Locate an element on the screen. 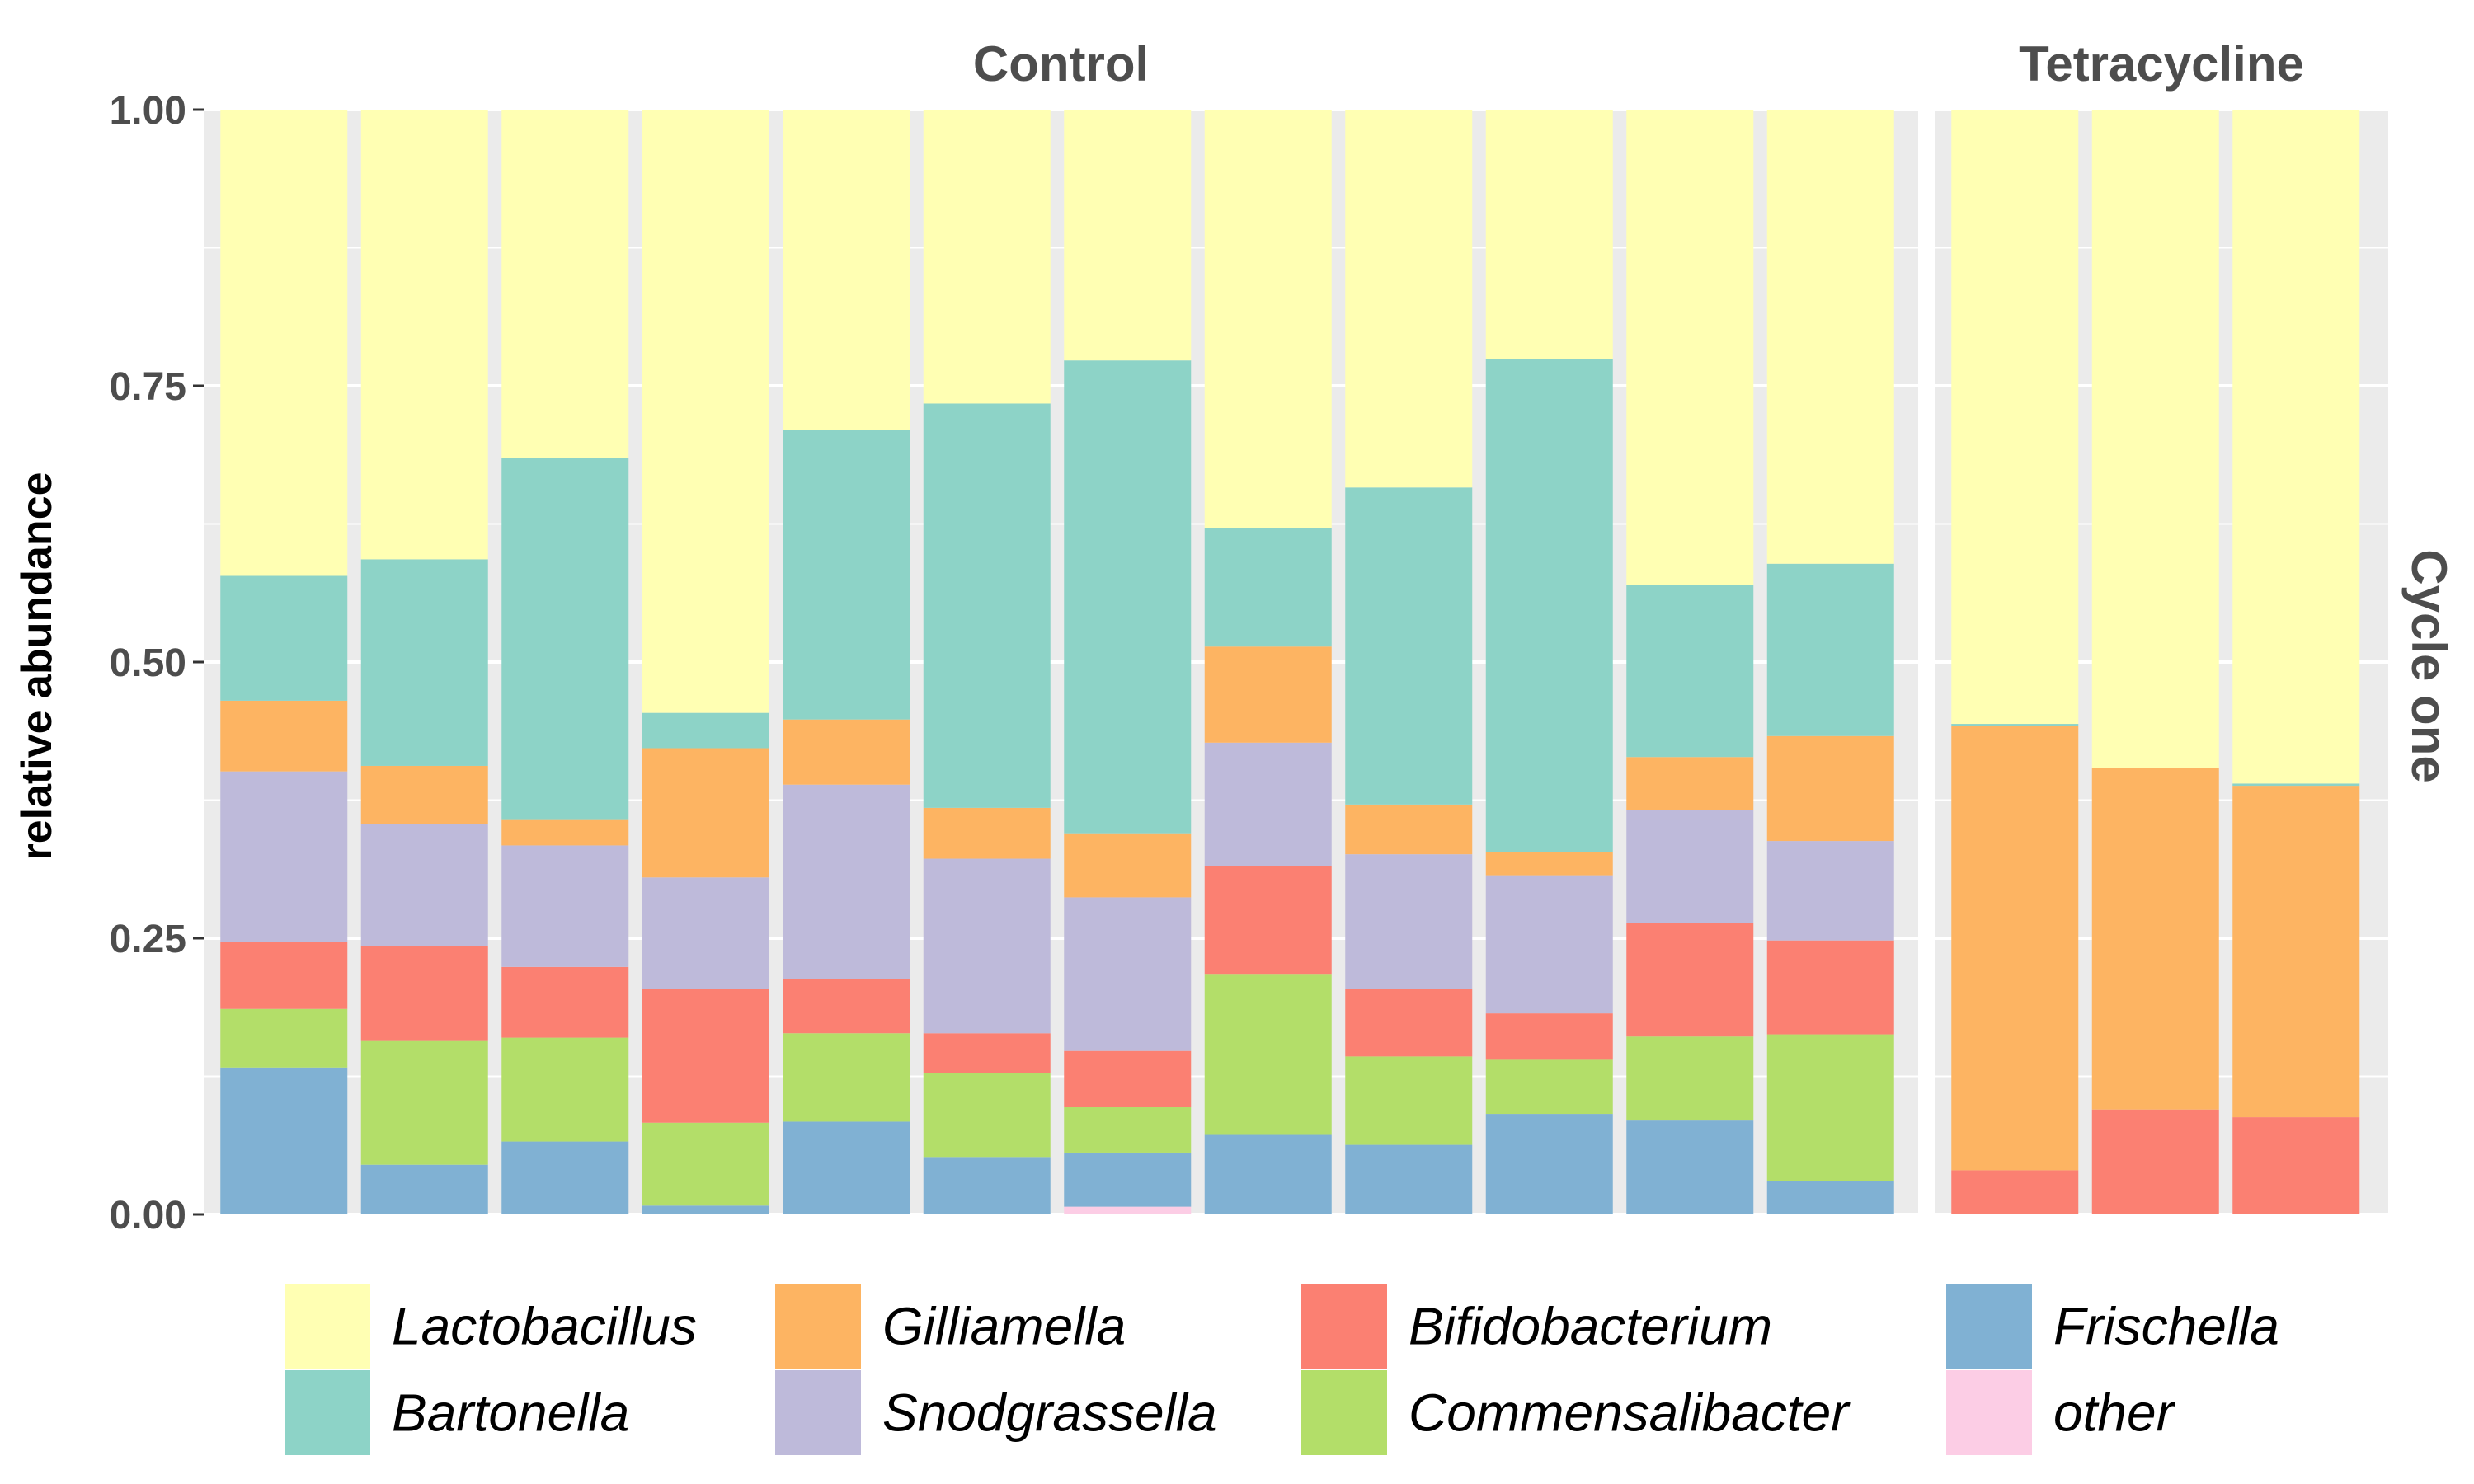  legend-label: Commensalibacter is located at coordinates (1630, 1413).